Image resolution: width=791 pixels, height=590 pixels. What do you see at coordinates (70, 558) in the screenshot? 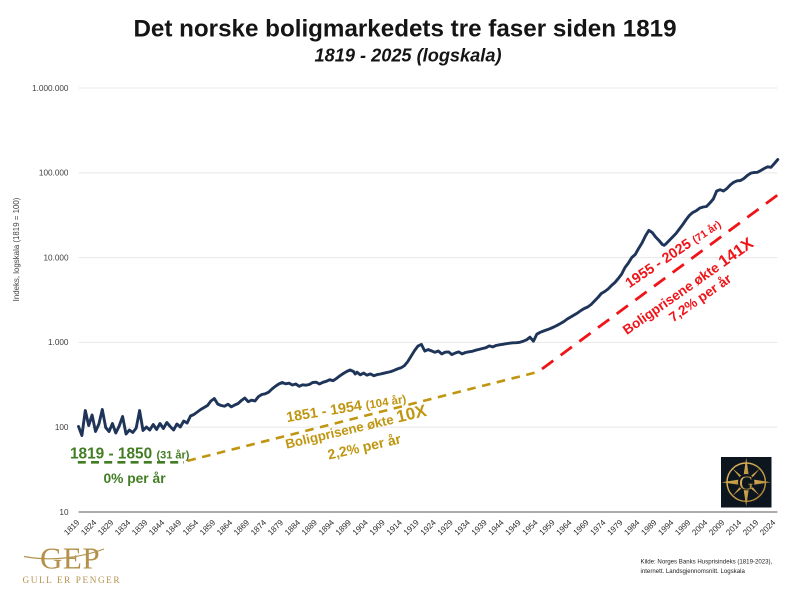
I see `svg-text: GEP` at bounding box center [70, 558].